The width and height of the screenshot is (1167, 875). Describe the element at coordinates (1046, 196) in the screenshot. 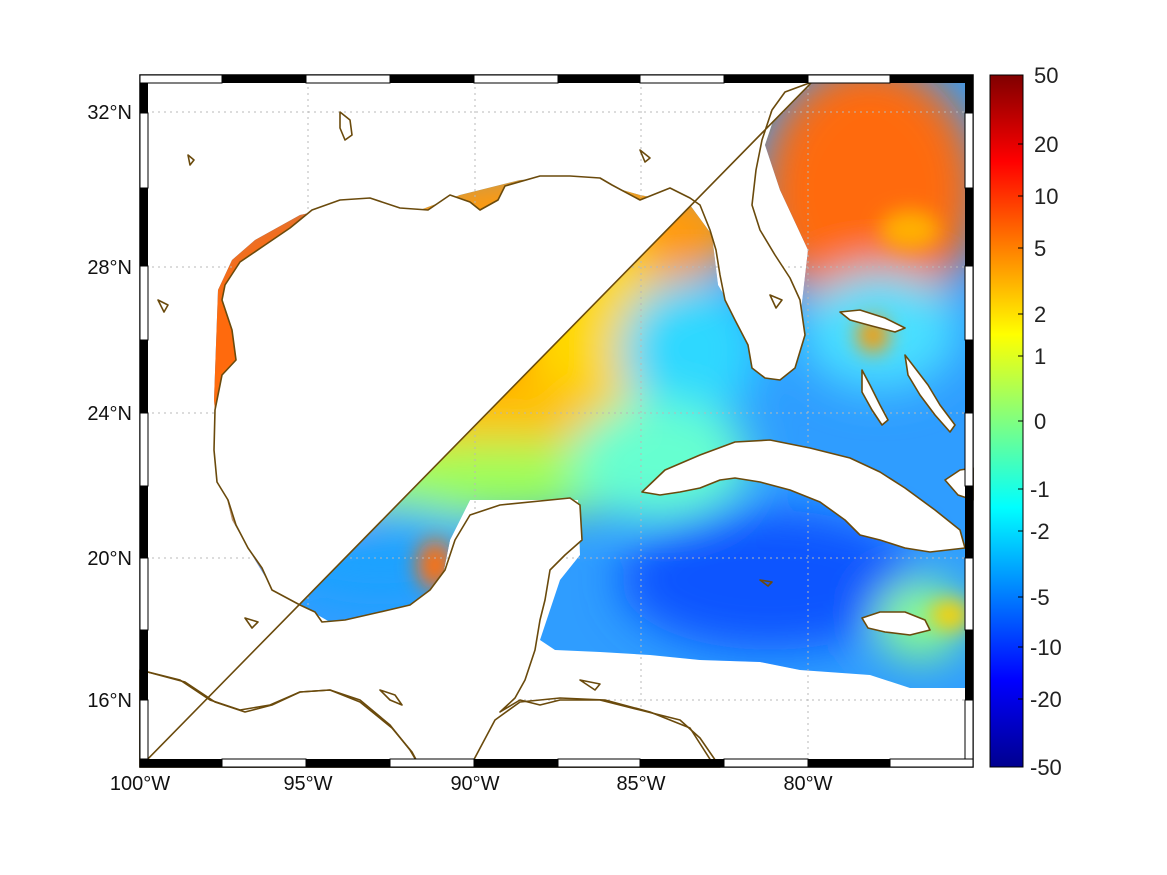

I see `colorbar-label: 10` at that location.